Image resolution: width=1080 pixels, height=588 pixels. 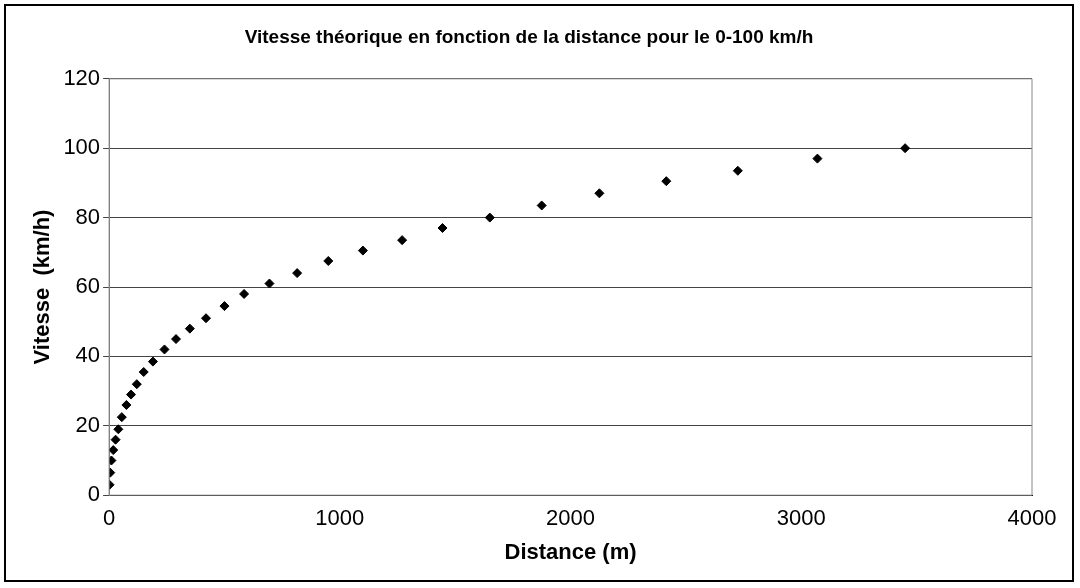 What do you see at coordinates (94, 494) in the screenshot?
I see `y-tick-label: 0` at bounding box center [94, 494].